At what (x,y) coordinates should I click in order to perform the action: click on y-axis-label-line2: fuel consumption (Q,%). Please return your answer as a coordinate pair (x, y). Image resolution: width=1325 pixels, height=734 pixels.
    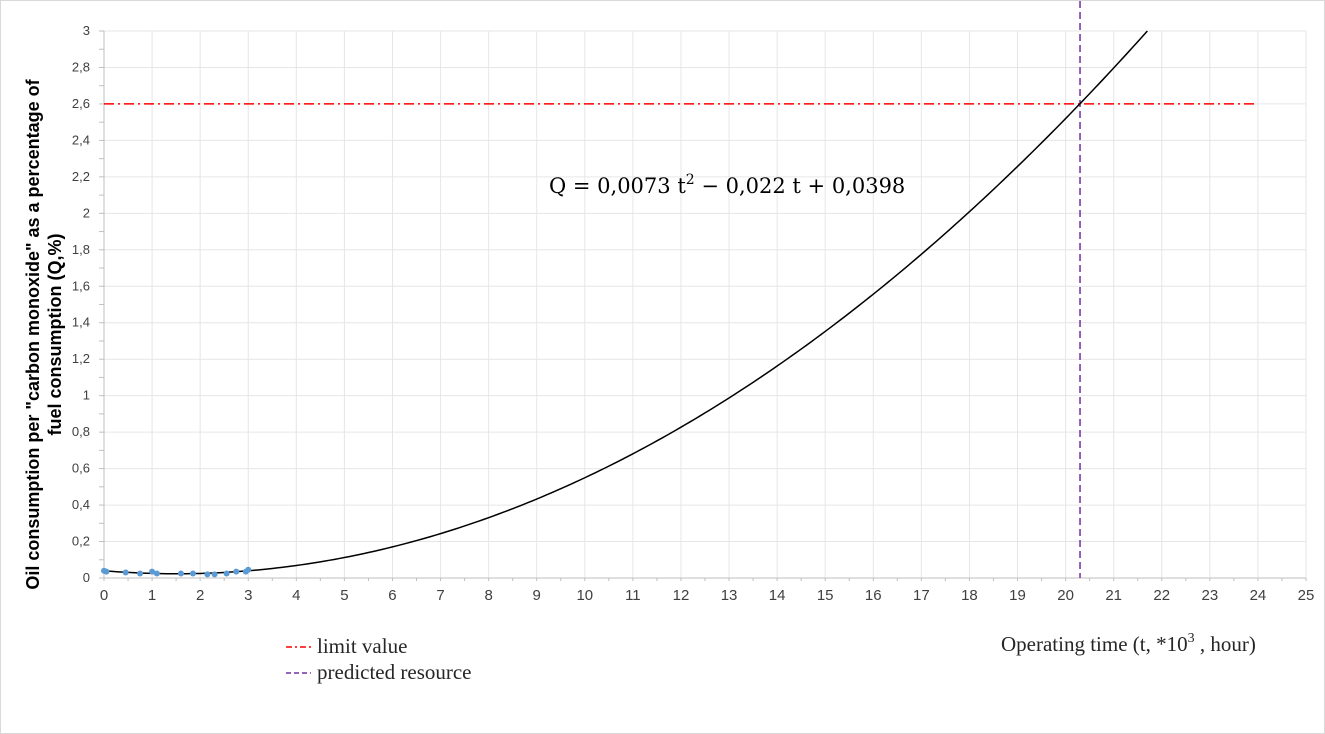
    Looking at the image, I should click on (55, 335).